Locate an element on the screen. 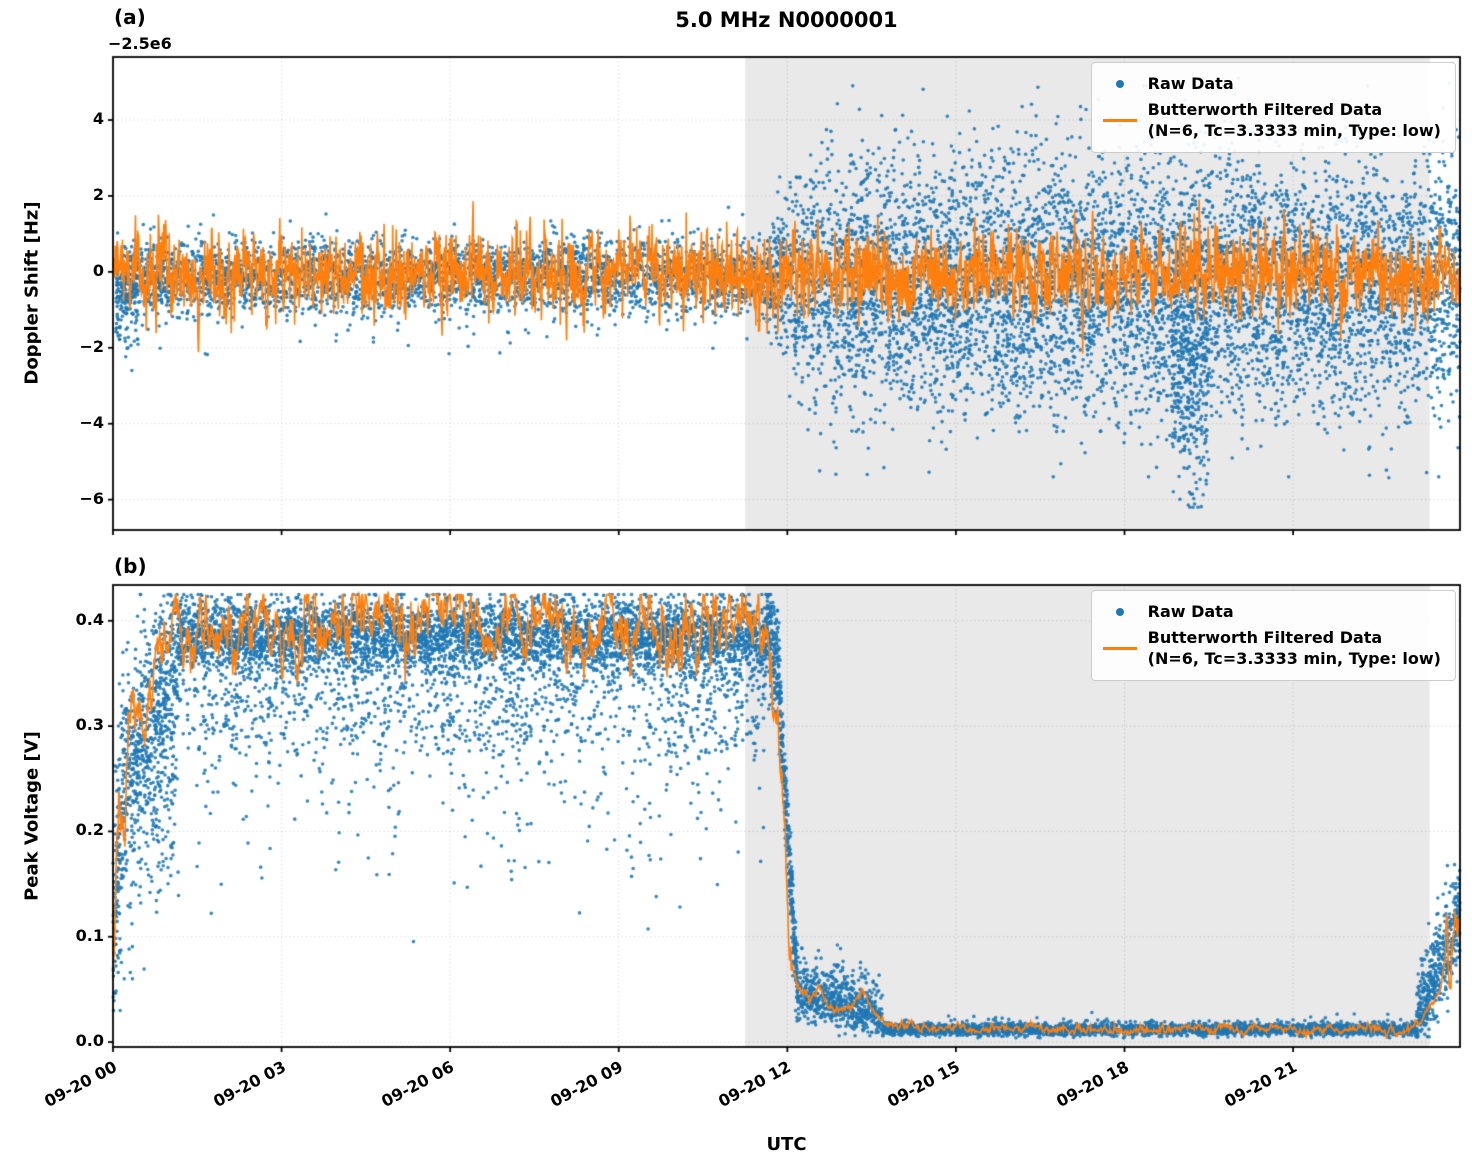 The height and width of the screenshot is (1172, 1472). y-axis-offset-text: −2.5e6 is located at coordinates (140, 43).